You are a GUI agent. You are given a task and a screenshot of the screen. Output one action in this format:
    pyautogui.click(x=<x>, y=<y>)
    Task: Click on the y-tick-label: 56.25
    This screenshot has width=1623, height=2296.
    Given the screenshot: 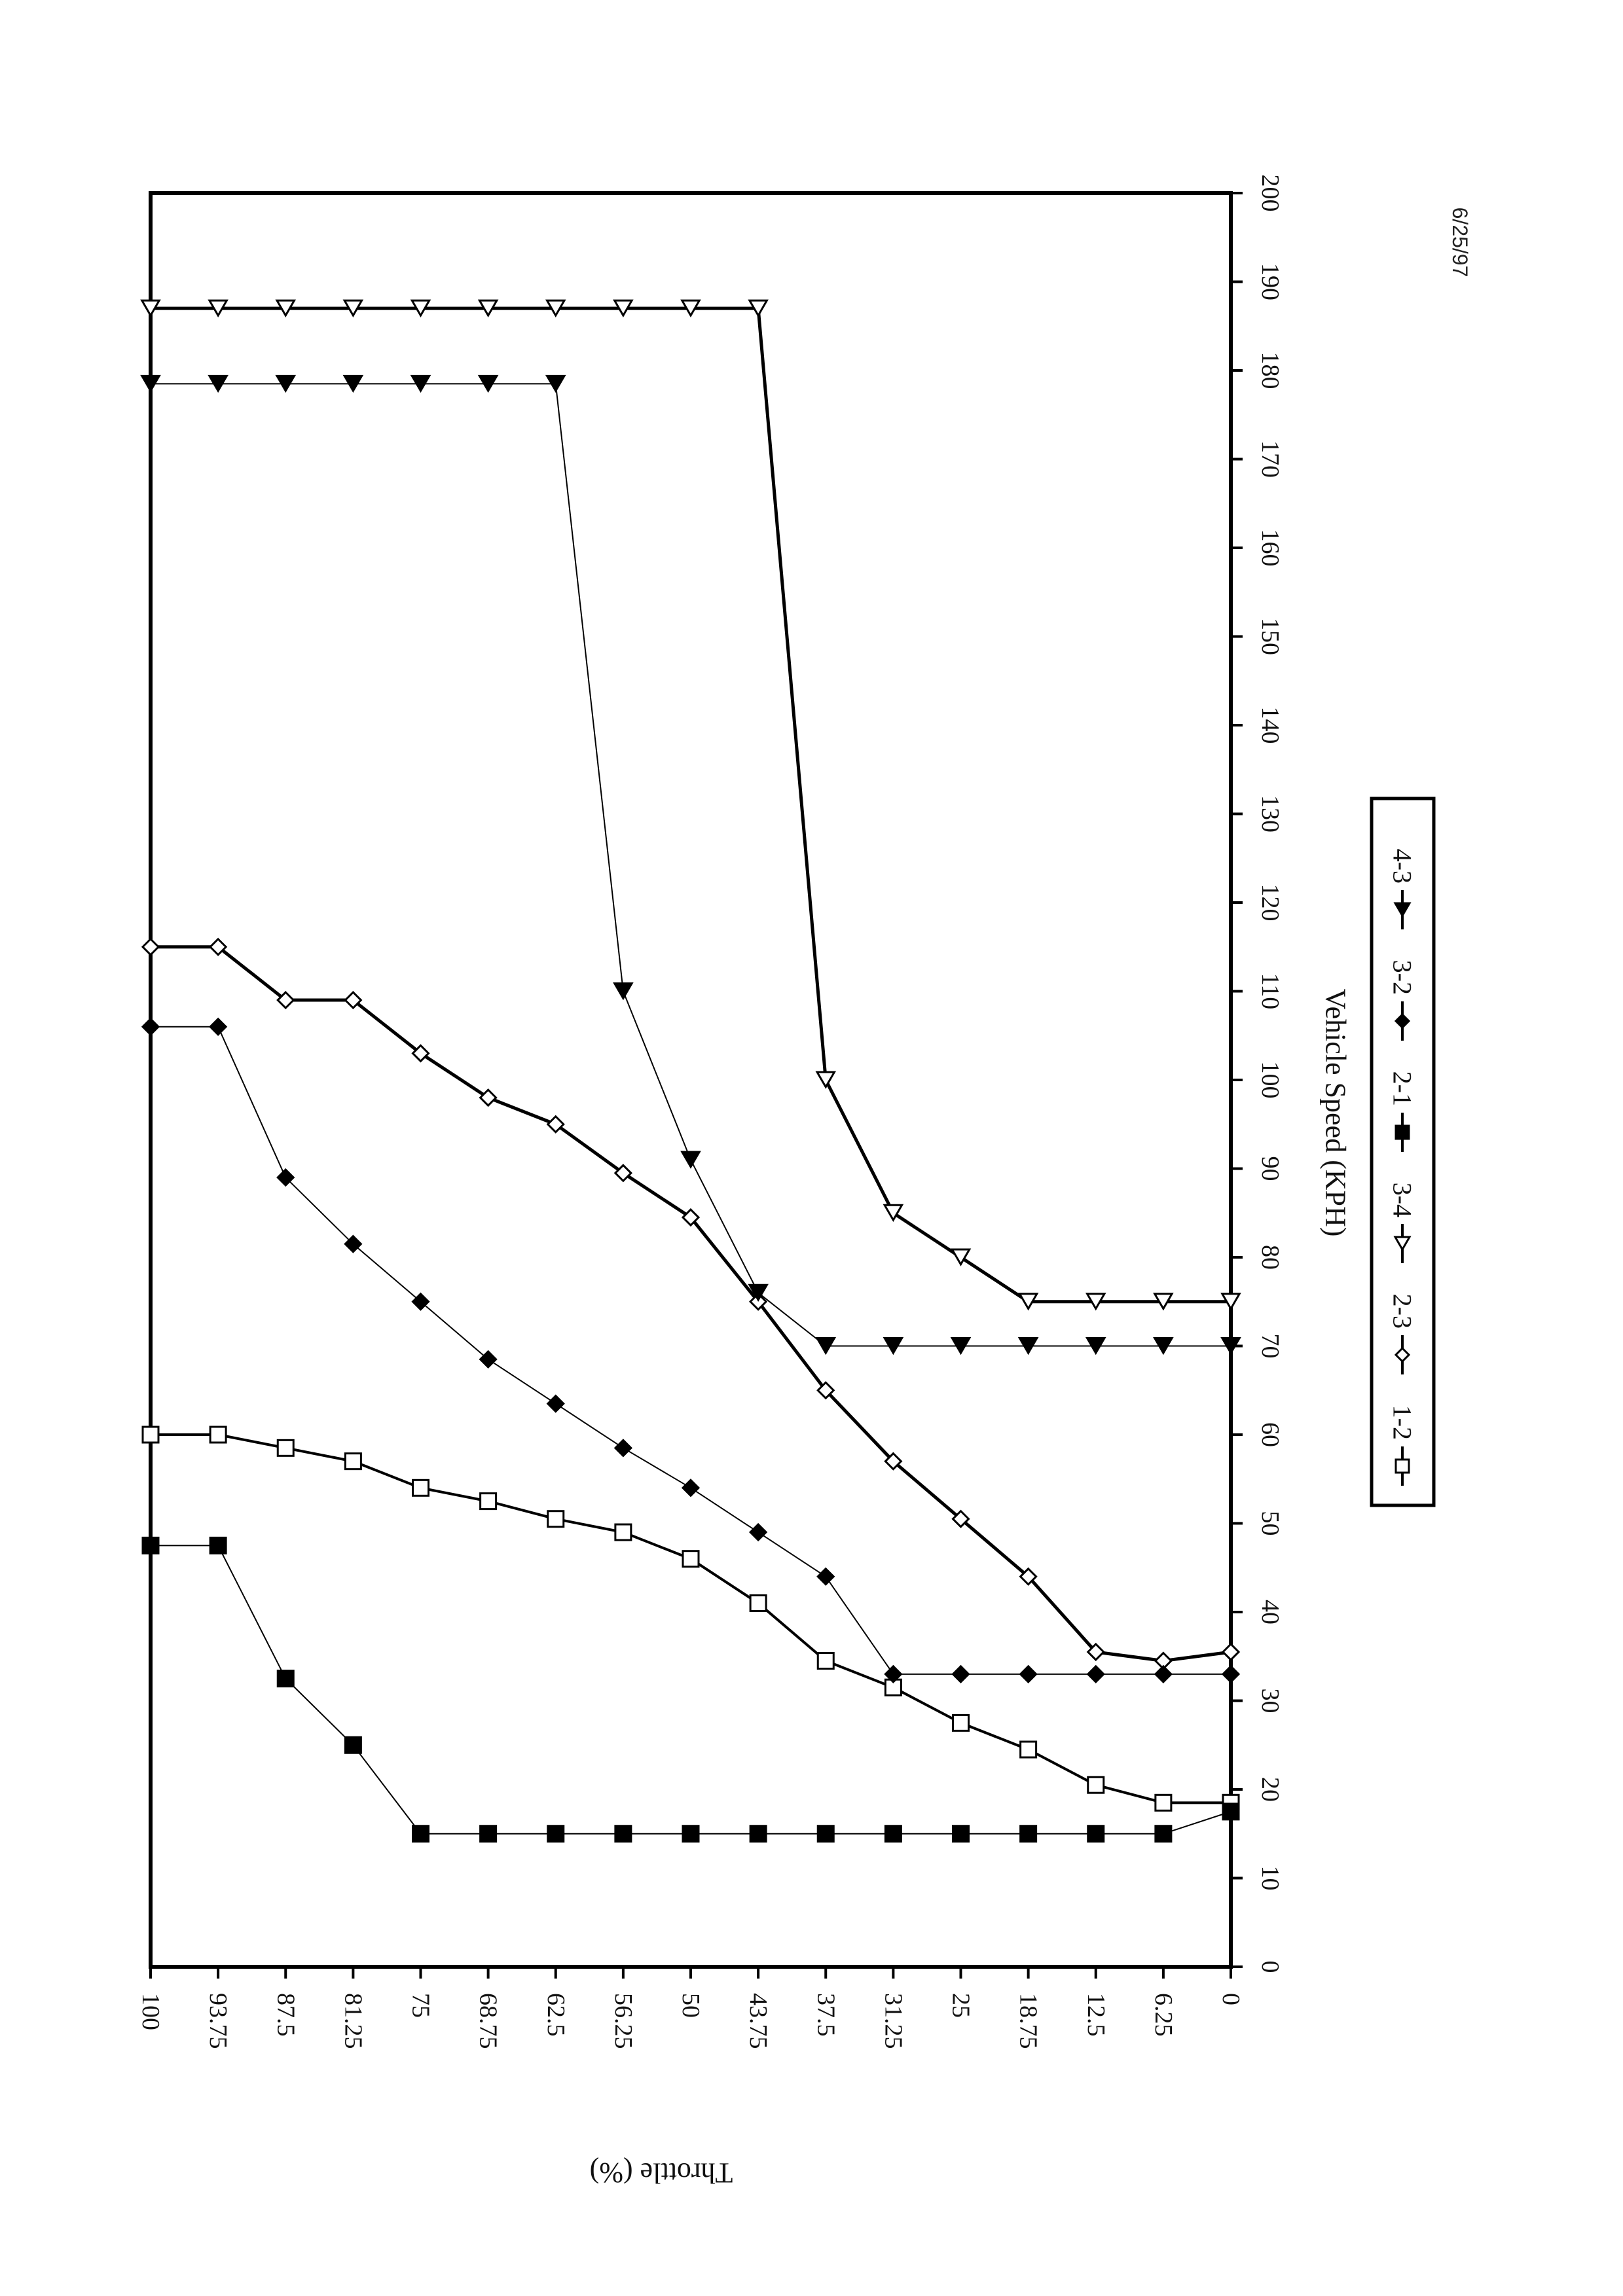 What is the action you would take?
    pyautogui.click(x=623, y=2021)
    